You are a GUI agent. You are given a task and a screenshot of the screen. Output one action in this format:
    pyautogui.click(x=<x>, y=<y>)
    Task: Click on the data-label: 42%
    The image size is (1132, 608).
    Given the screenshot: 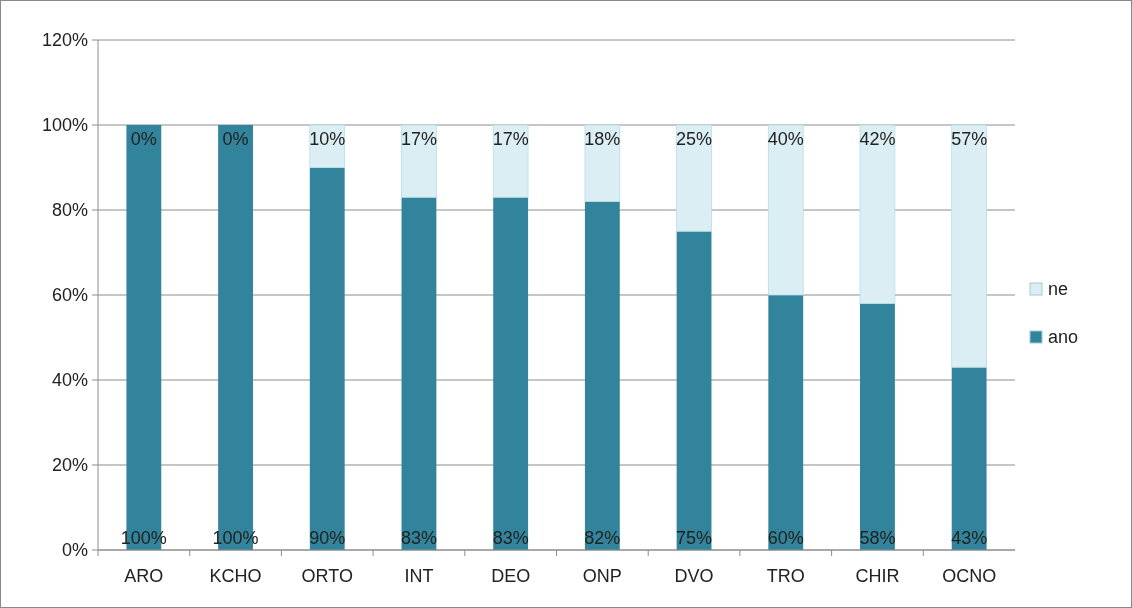 What is the action you would take?
    pyautogui.click(x=877, y=139)
    